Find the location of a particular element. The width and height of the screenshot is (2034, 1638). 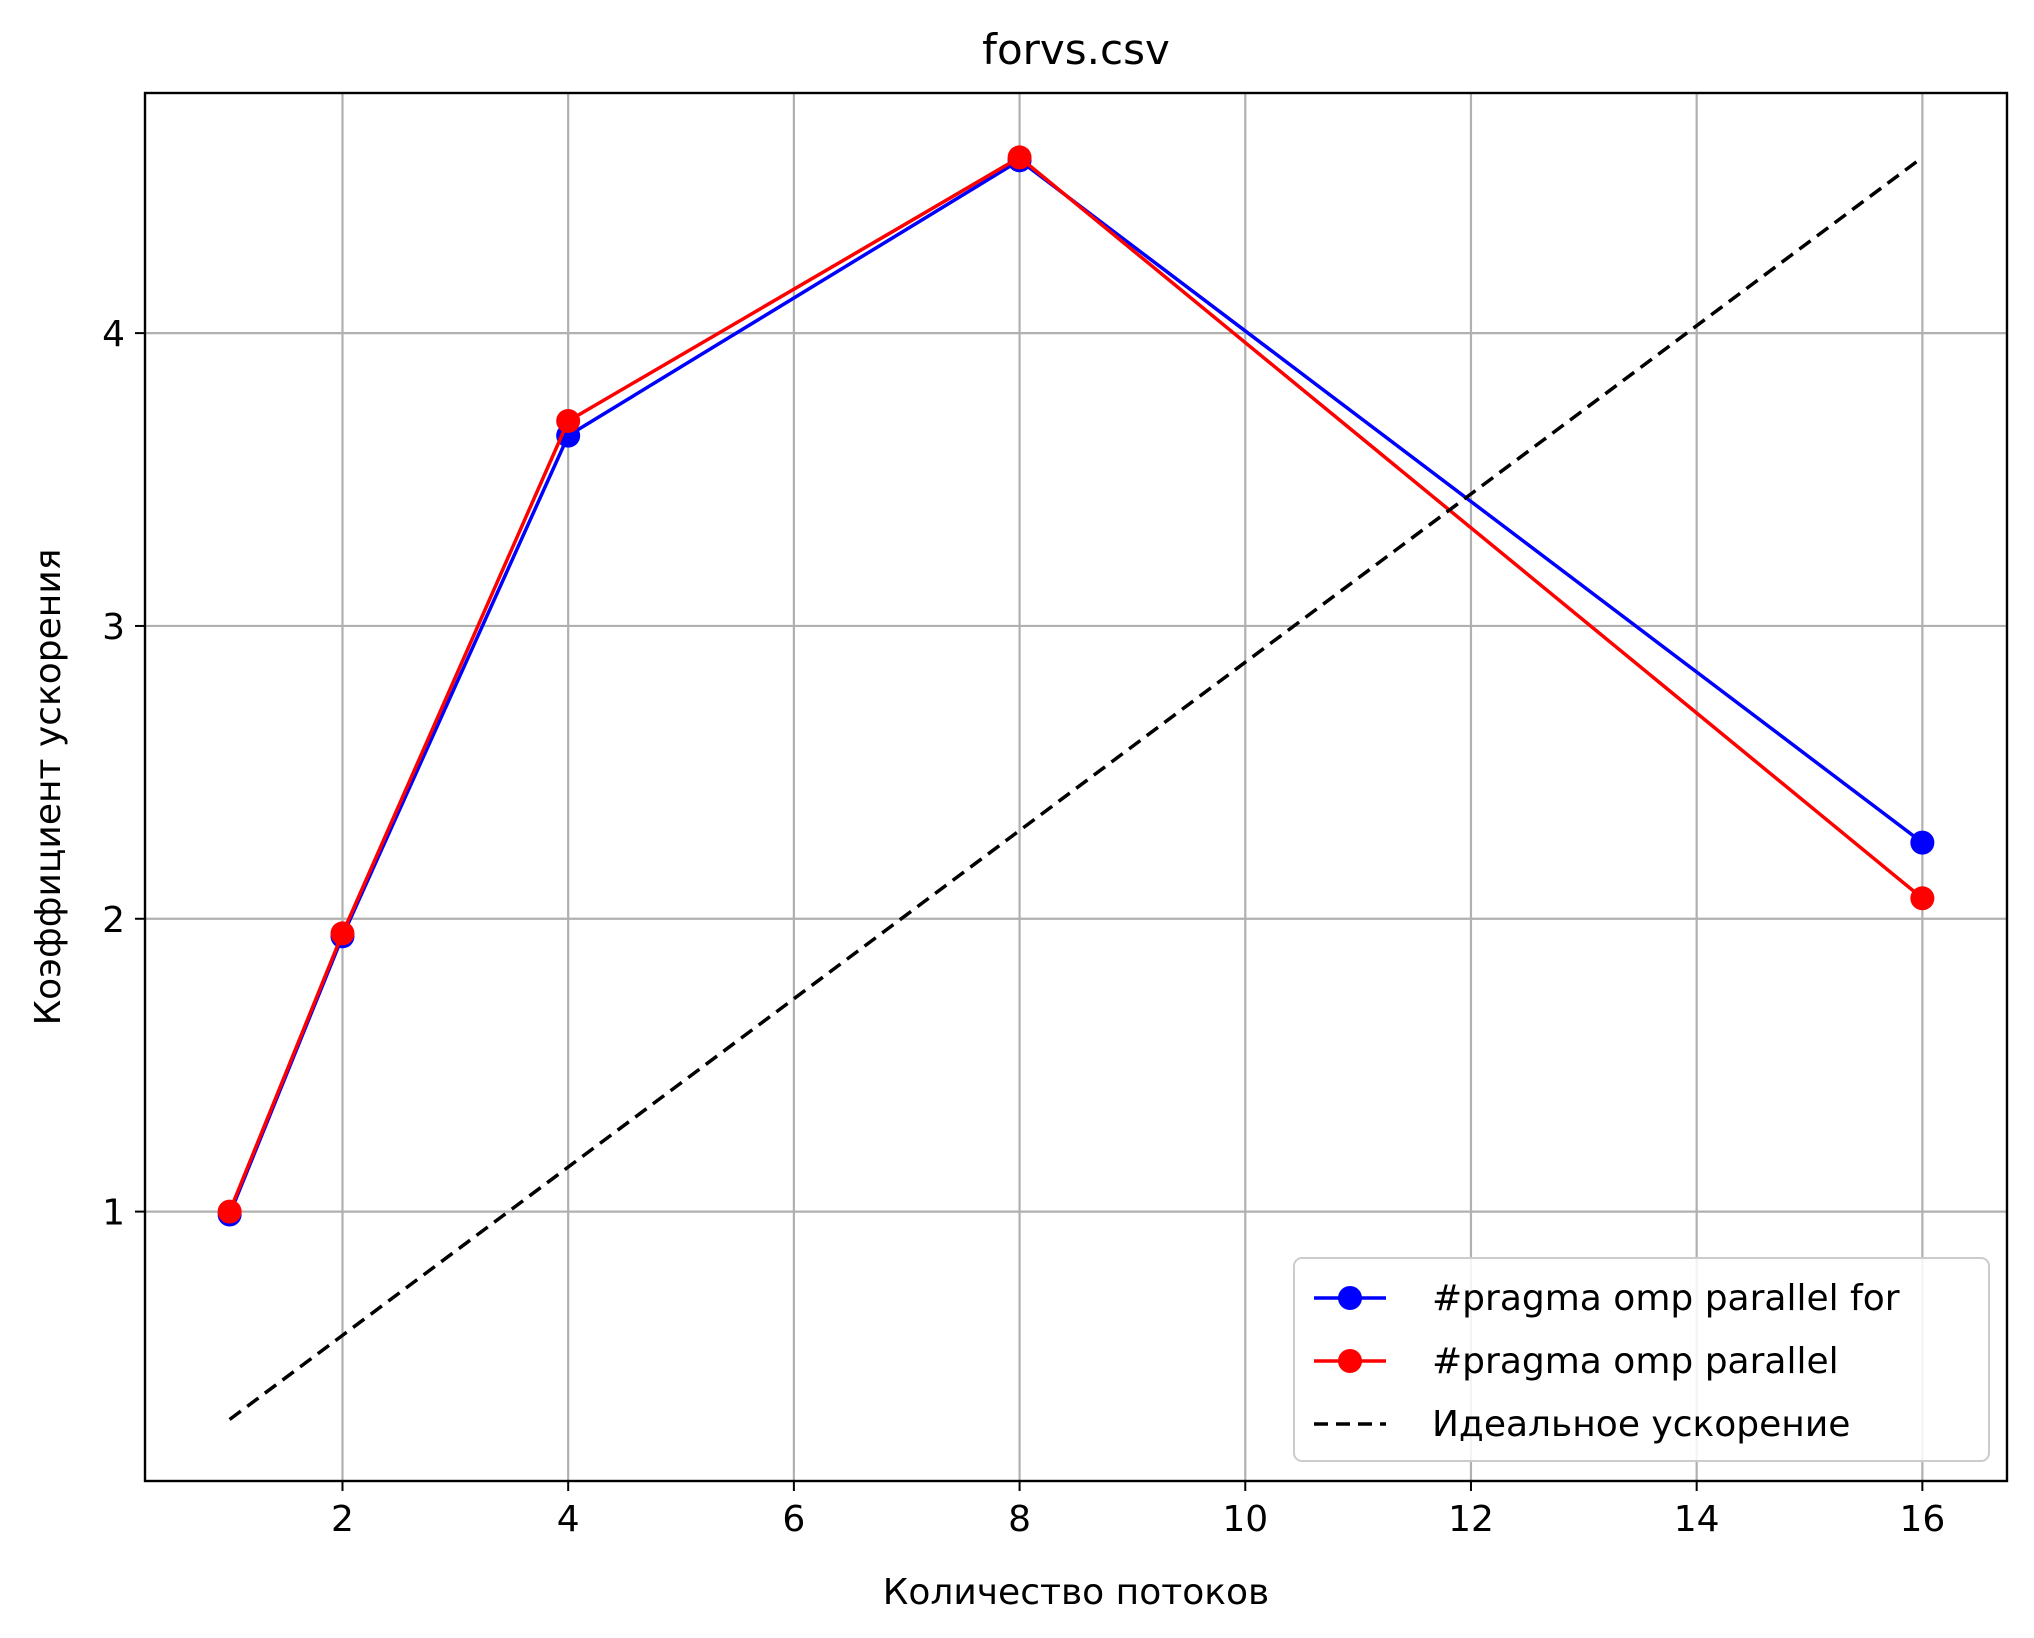

legend-item: Идеальное ускорение is located at coordinates (1582, 1424).